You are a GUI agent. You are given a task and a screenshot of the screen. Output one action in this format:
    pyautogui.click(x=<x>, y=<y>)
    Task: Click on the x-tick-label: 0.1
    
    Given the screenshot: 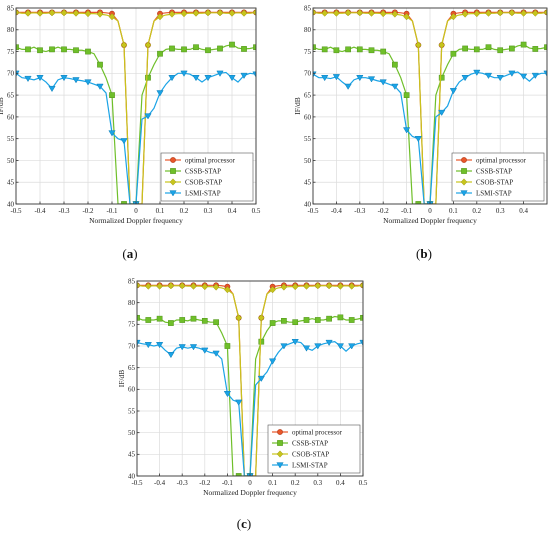 What is the action you would take?
    pyautogui.click(x=453, y=211)
    